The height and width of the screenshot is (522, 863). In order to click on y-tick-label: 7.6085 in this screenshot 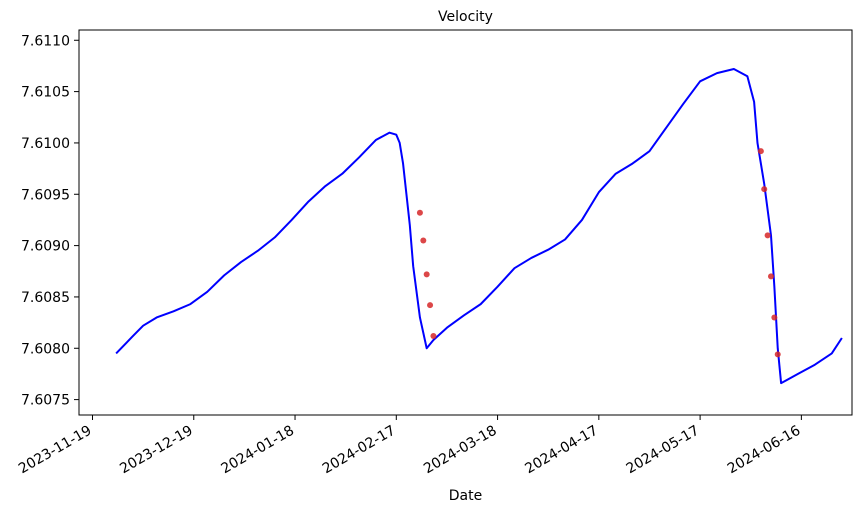, I will do `click(45, 298)`.